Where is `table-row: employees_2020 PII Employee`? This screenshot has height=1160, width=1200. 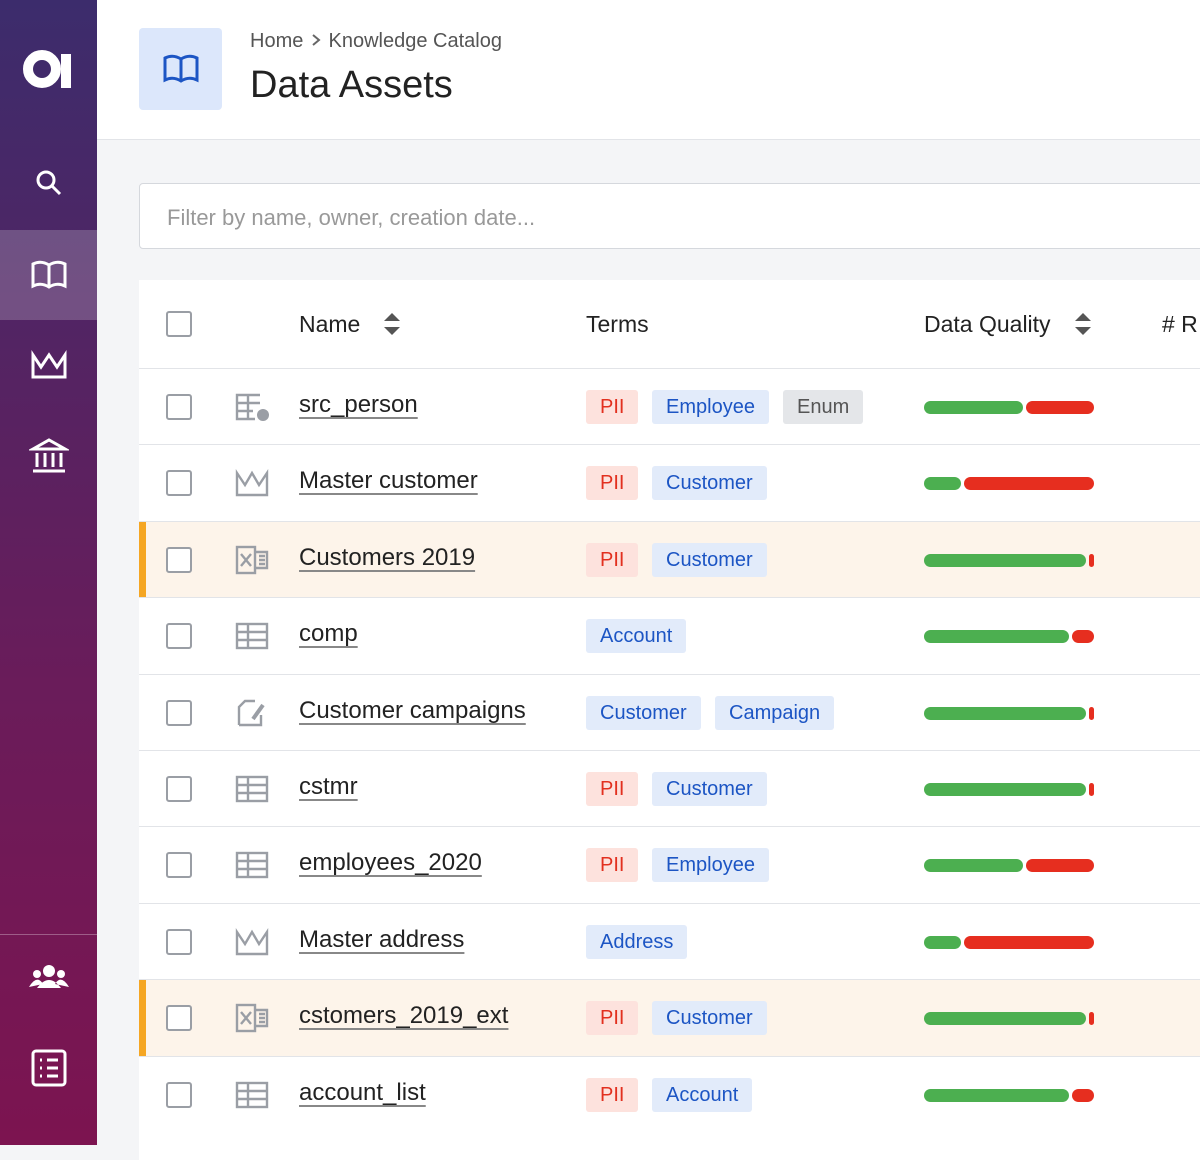
table-row: employees_2020 PII Employee is located at coordinates (669, 864).